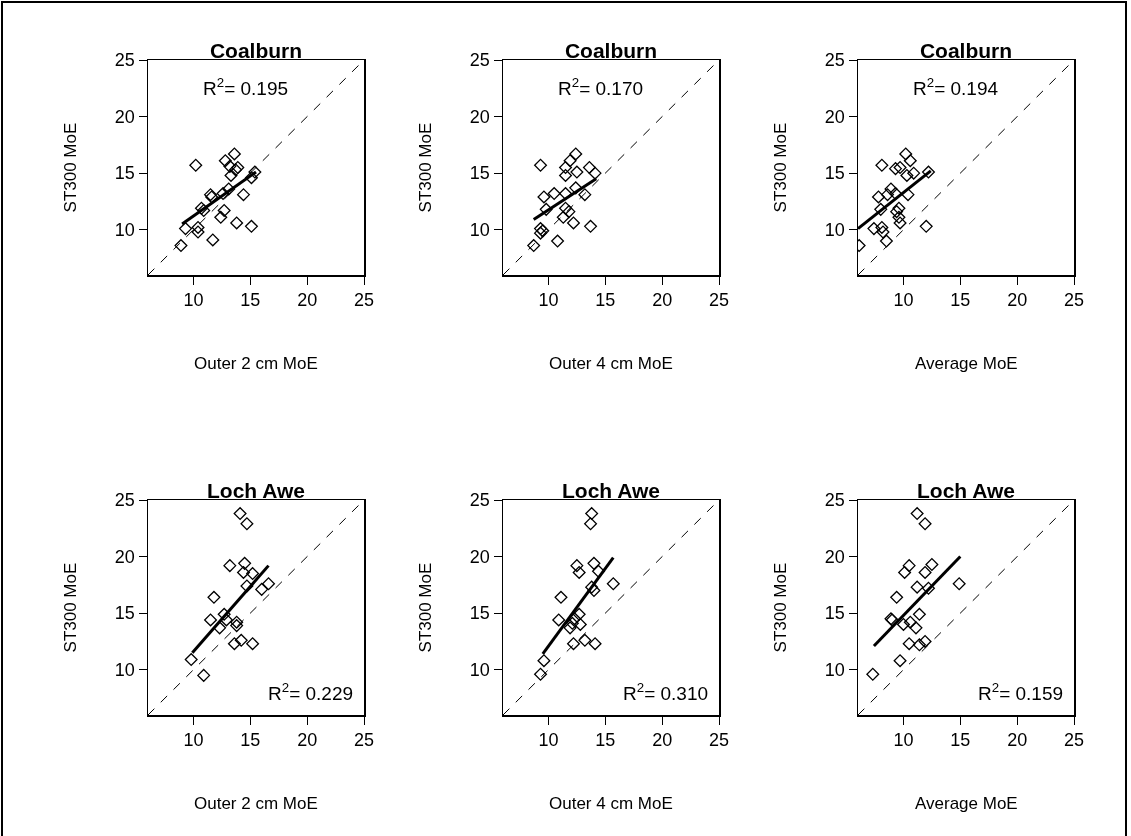 This screenshot has width=1131, height=836. I want to click on x-axis-title: Average MoE, so click(966, 803).